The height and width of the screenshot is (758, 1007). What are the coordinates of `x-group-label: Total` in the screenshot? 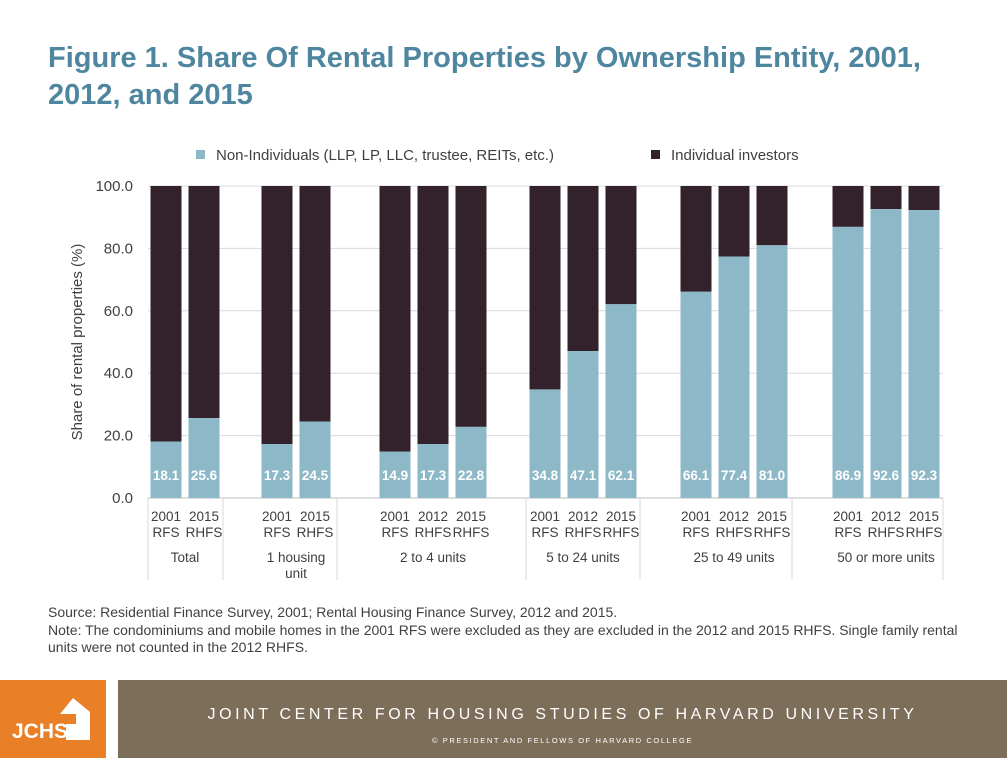 It's located at (185, 557).